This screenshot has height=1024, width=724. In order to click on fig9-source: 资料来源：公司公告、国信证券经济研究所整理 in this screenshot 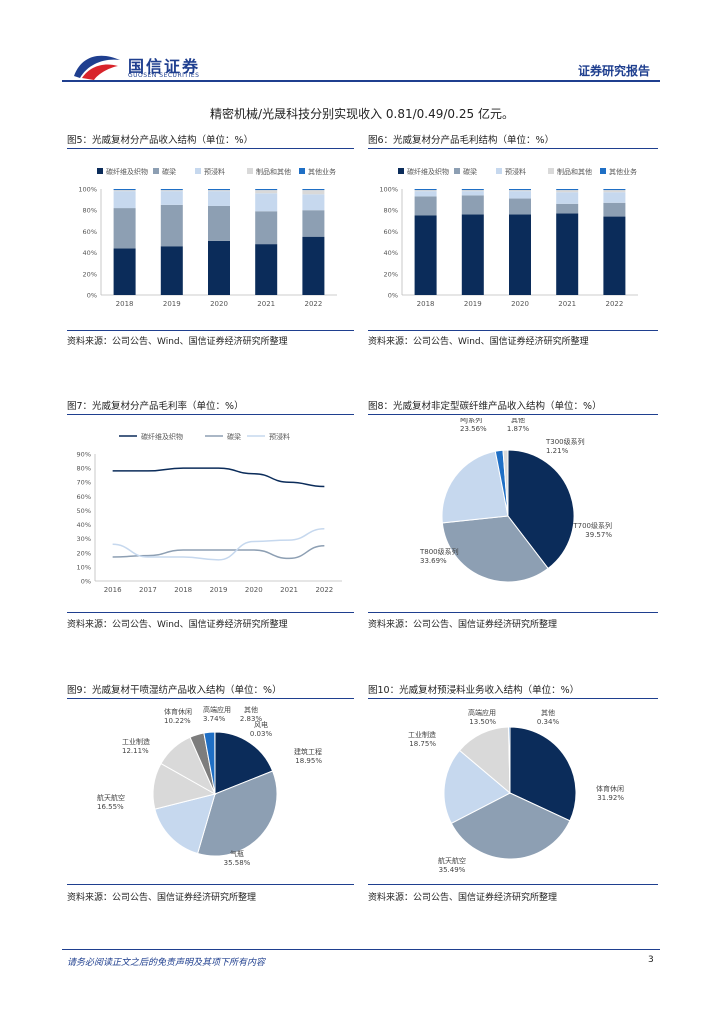, I will do `click(162, 898)`.